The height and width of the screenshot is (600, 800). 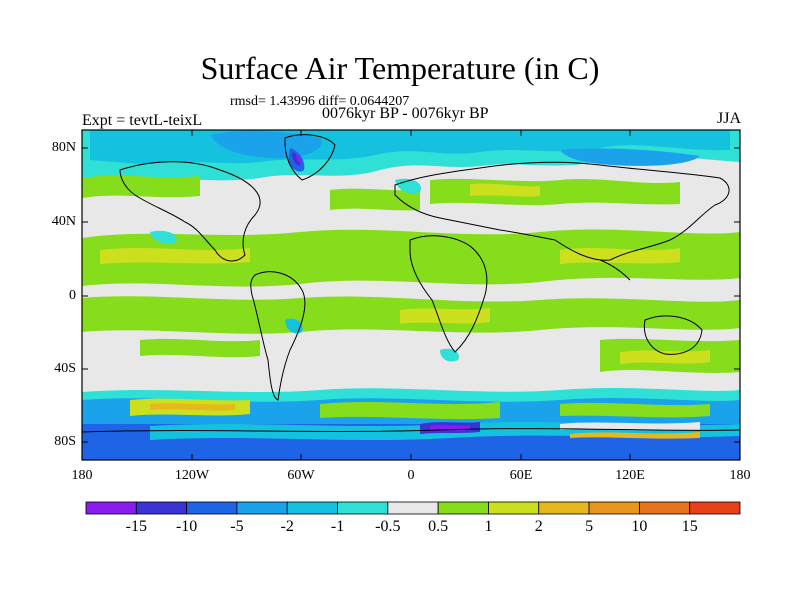 I want to click on colorbar, so click(x=413, y=508).